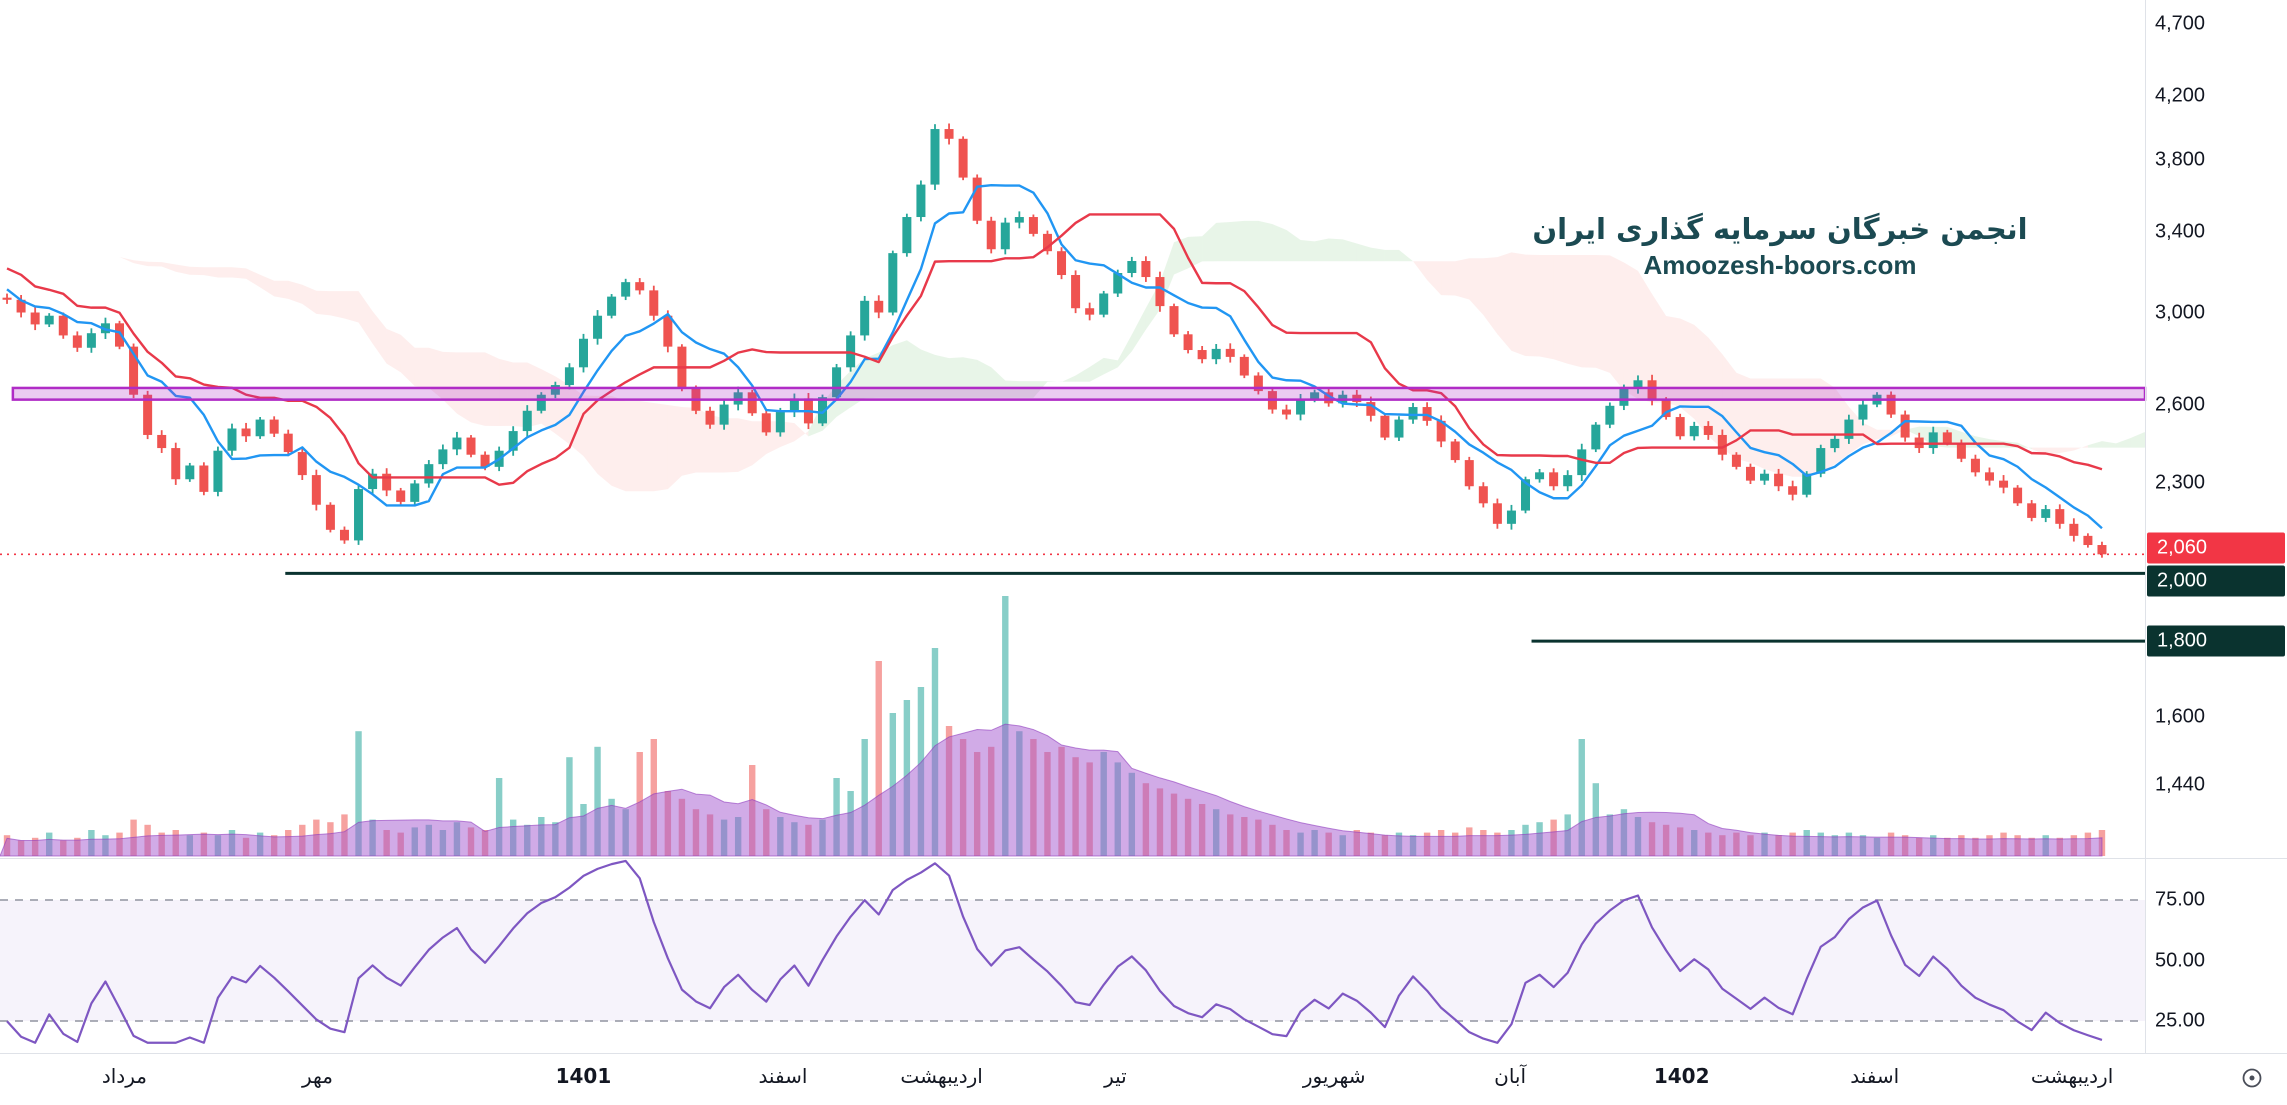 This screenshot has width=2287, height=1105. What do you see at coordinates (1115, 1076) in the screenshot?
I see `time-tick-label: تیر` at bounding box center [1115, 1076].